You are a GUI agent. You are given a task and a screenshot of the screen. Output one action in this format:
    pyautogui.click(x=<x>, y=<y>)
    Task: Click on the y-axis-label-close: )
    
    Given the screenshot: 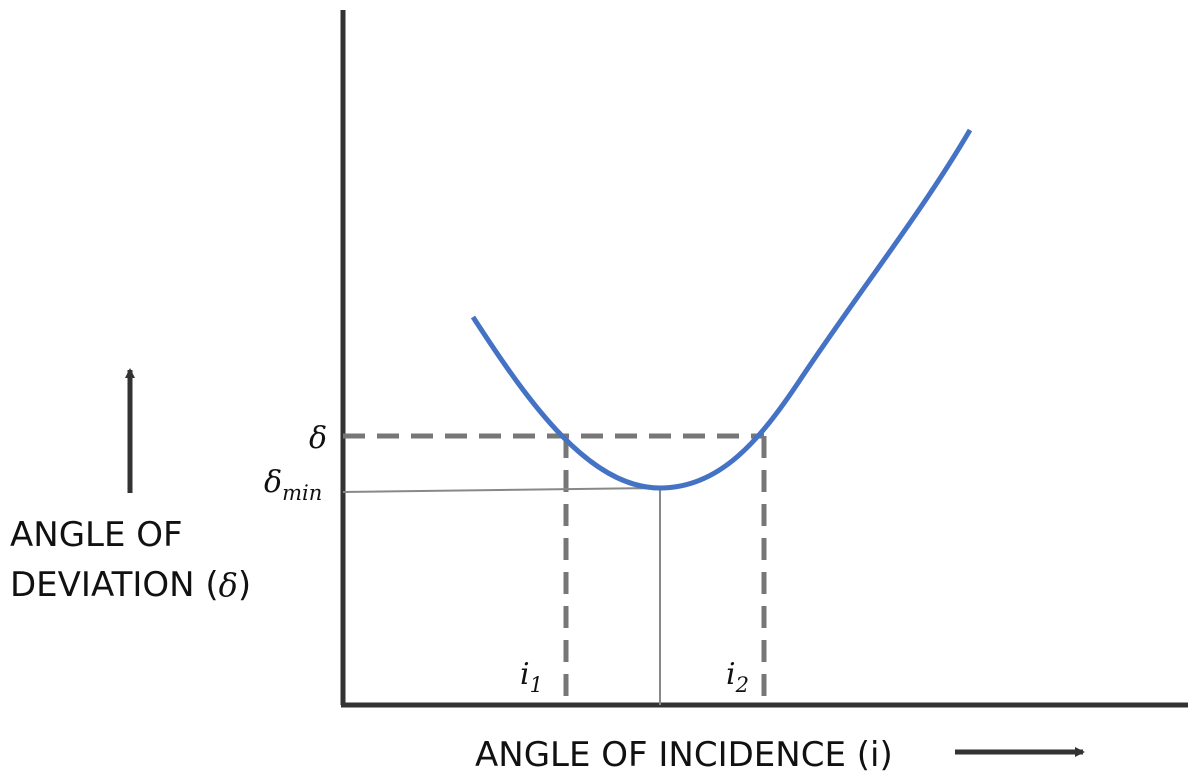 What is the action you would take?
    pyautogui.click(x=244, y=585)
    